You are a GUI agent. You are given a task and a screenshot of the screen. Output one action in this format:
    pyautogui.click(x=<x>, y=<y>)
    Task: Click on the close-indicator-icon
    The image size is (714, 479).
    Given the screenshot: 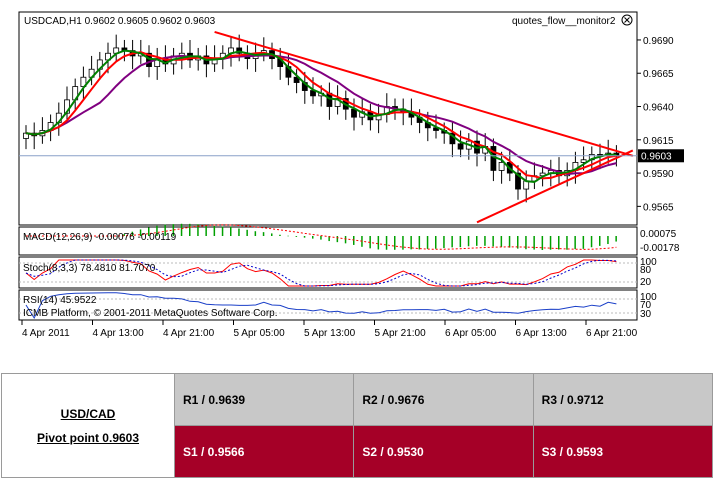 What is the action you would take?
    pyautogui.click(x=627, y=20)
    